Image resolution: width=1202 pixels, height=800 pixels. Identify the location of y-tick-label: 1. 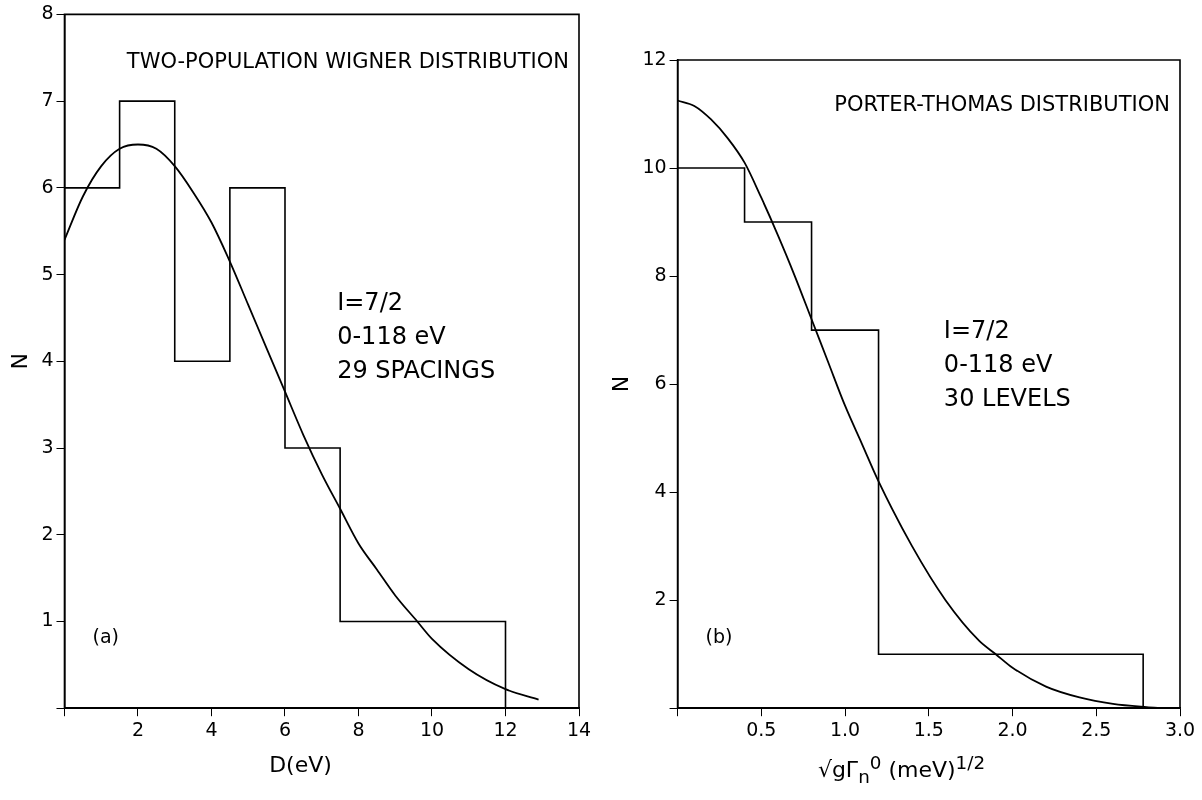
(47, 619).